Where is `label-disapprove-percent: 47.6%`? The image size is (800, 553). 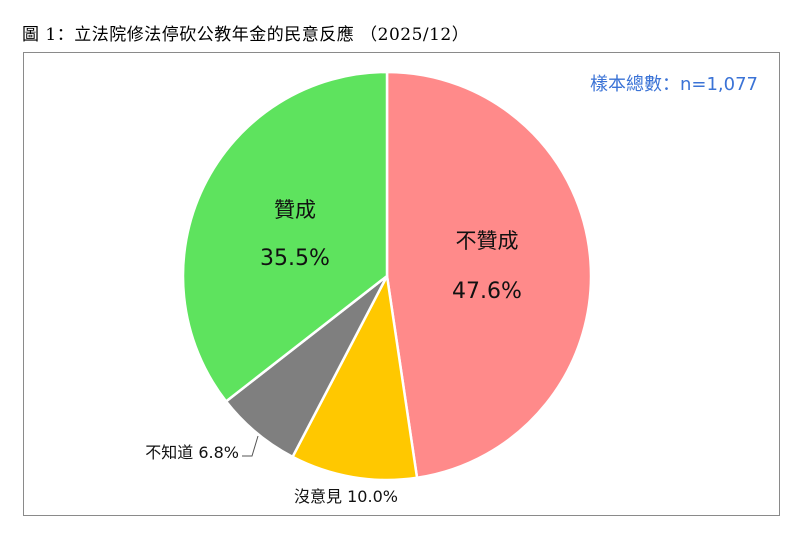 label-disapprove-percent: 47.6% is located at coordinates (487, 291).